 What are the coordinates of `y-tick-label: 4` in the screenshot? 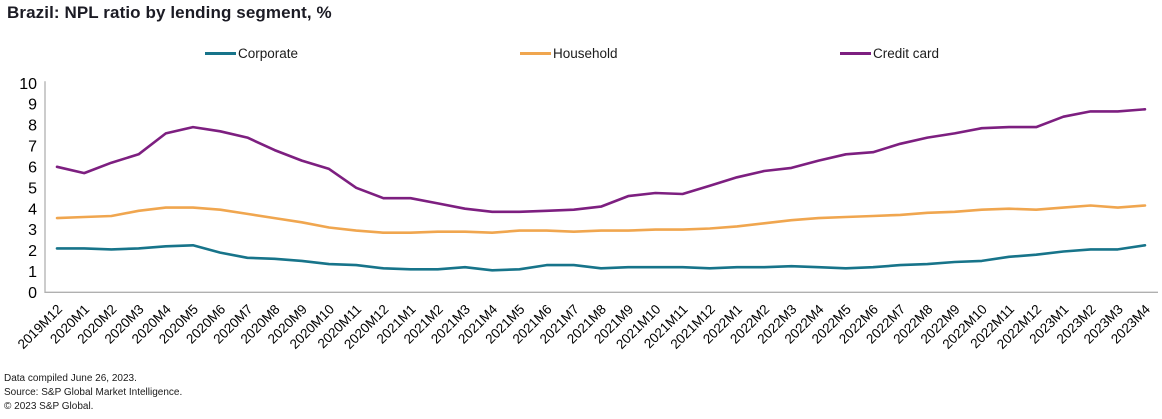 It's located at (32, 209).